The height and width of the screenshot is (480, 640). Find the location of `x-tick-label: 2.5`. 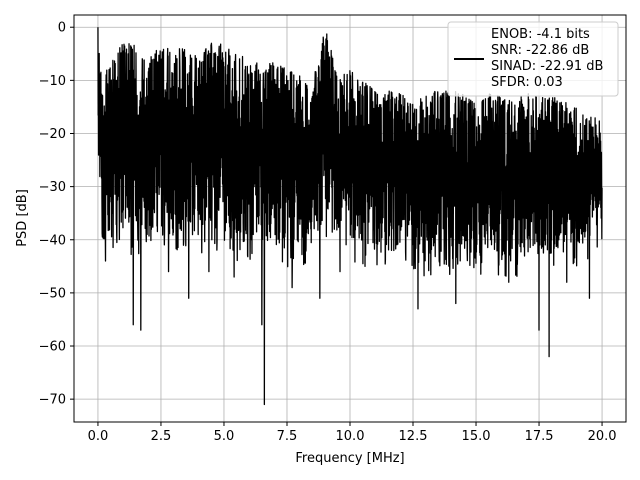

x-tick-label: 2.5 is located at coordinates (161, 436).